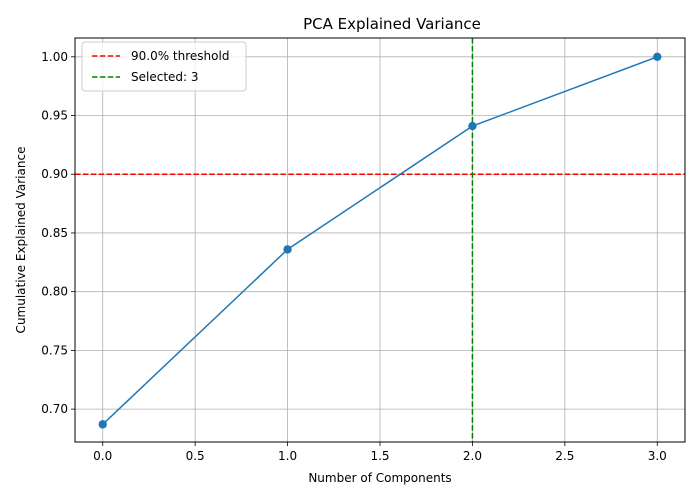 The image size is (700, 500). What do you see at coordinates (21, 240) in the screenshot?
I see `y-axis-title: Cumulative Explained Variance` at bounding box center [21, 240].